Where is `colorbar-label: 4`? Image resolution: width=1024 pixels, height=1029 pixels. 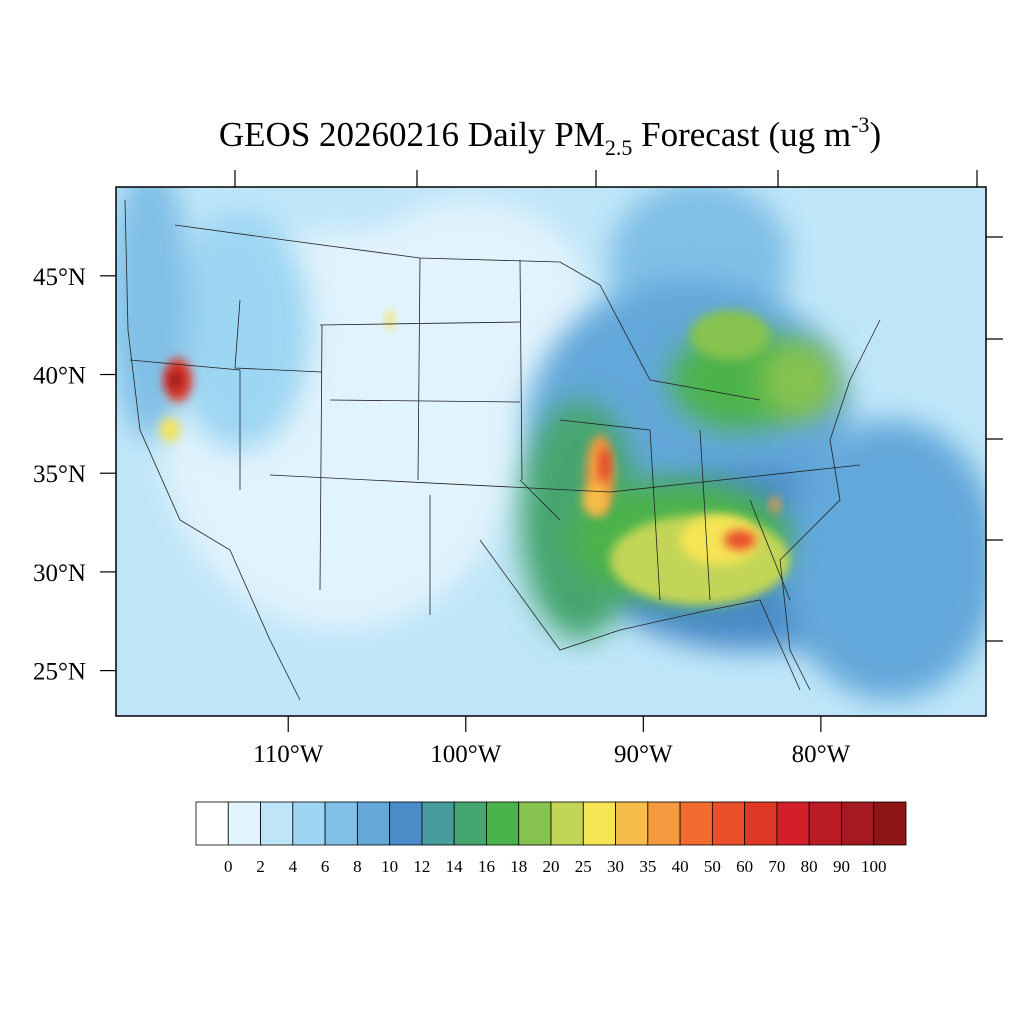 colorbar-label: 4 is located at coordinates (293, 866).